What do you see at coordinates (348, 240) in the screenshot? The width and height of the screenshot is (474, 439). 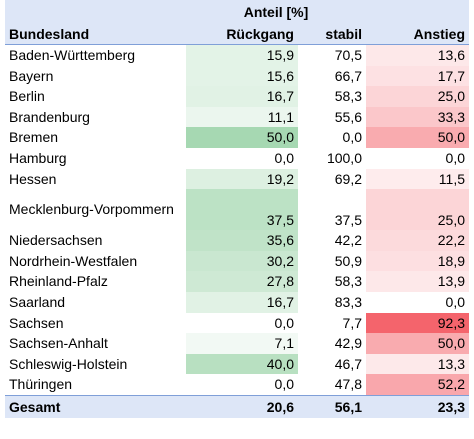 I see `cell-stable: 42,2` at bounding box center [348, 240].